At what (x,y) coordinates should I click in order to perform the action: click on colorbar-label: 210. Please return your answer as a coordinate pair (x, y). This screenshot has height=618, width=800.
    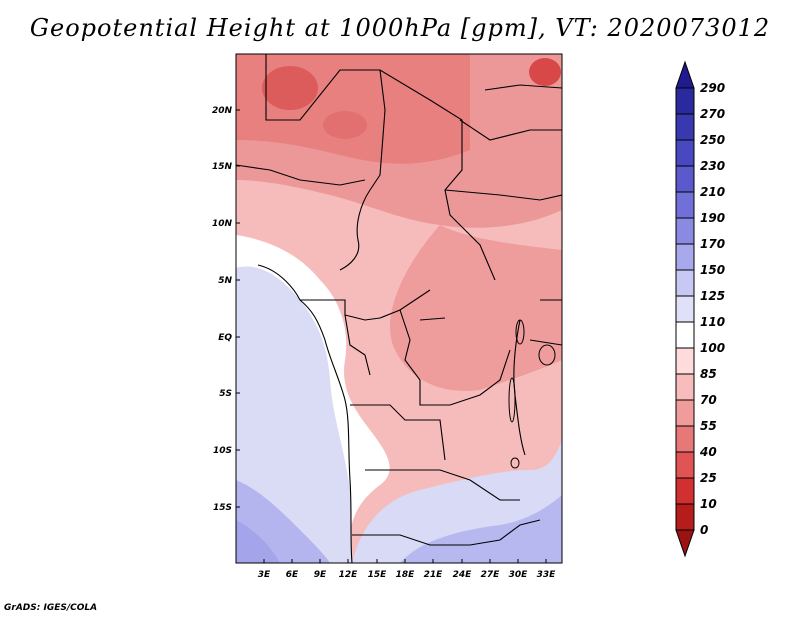
    Looking at the image, I should click on (712, 192).